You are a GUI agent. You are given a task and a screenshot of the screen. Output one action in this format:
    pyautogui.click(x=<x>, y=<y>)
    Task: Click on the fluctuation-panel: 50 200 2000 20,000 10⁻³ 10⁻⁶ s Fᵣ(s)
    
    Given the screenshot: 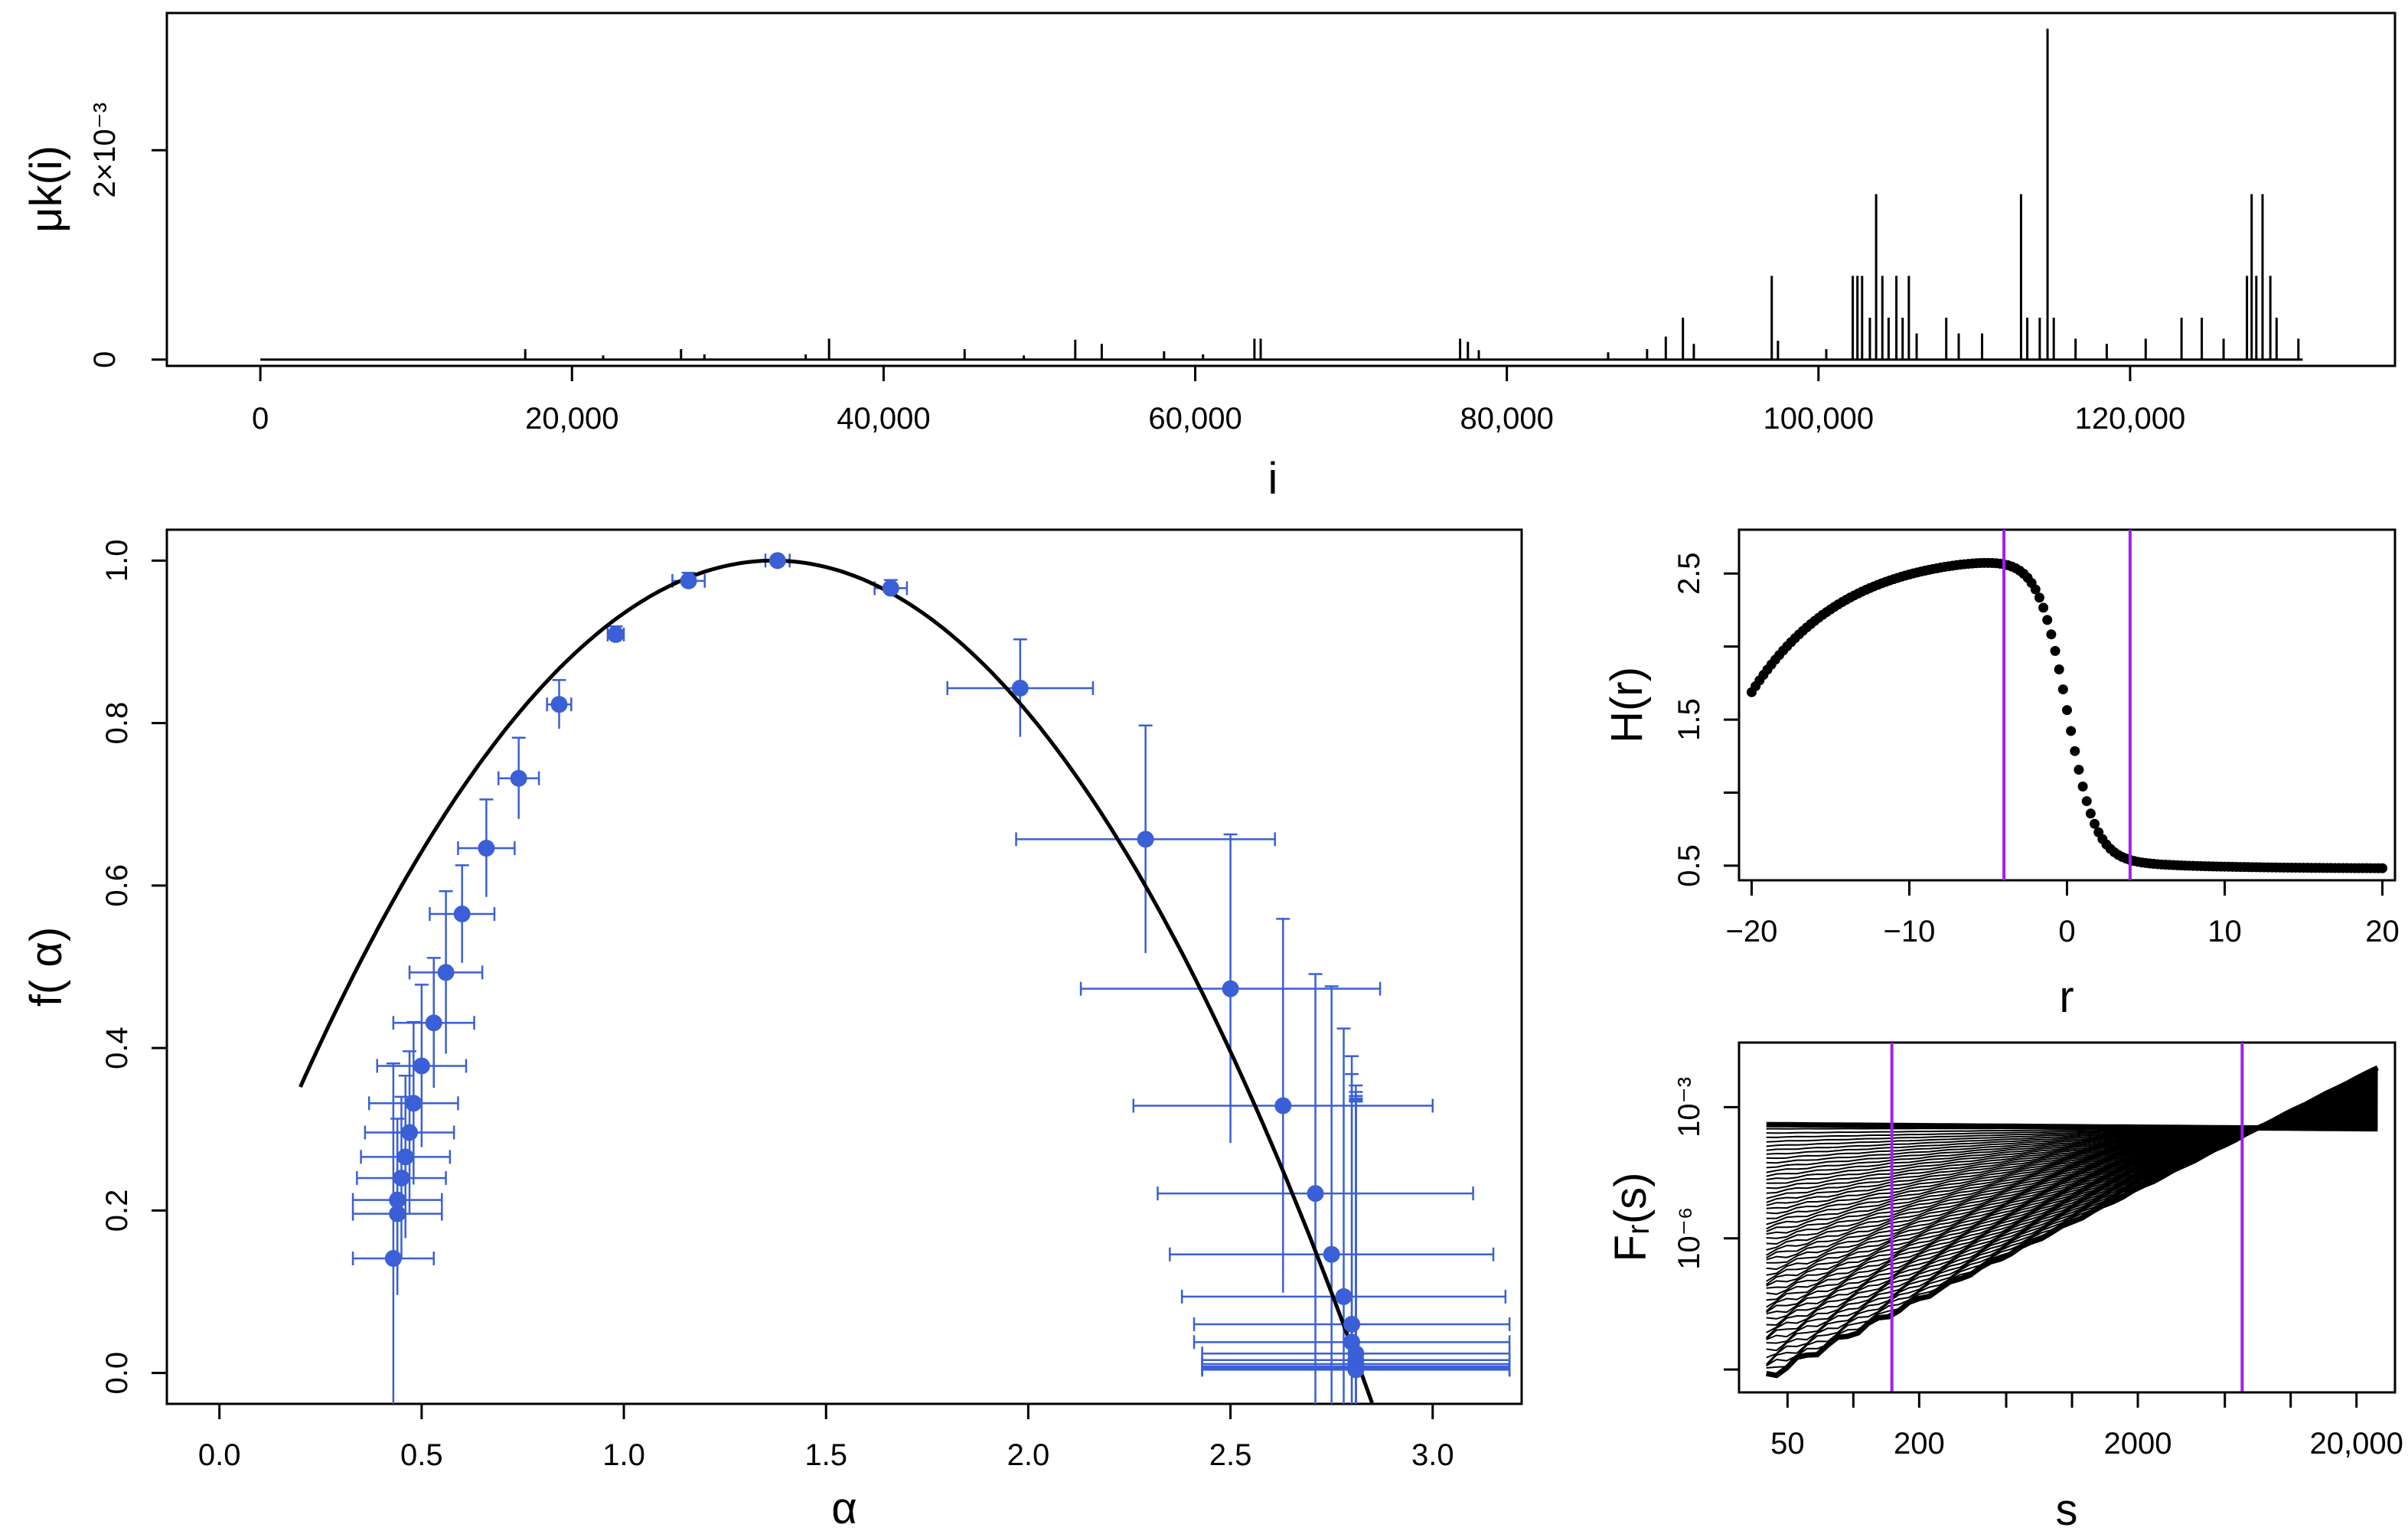 What is the action you would take?
    pyautogui.click(x=2005, y=1287)
    